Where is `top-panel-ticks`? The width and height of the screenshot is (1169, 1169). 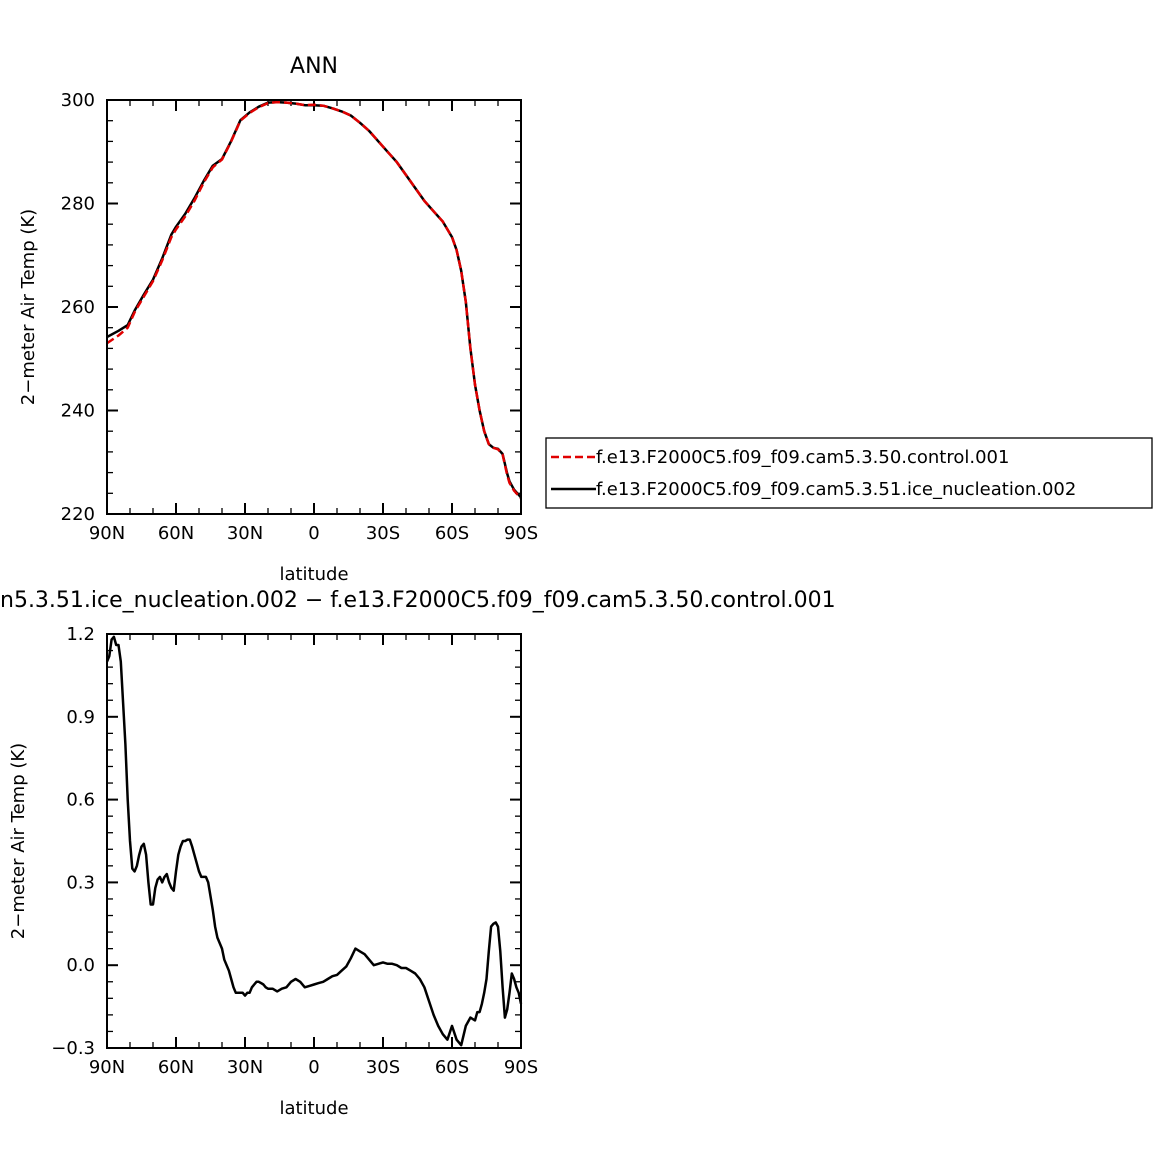
top-panel-ticks is located at coordinates (314, 307).